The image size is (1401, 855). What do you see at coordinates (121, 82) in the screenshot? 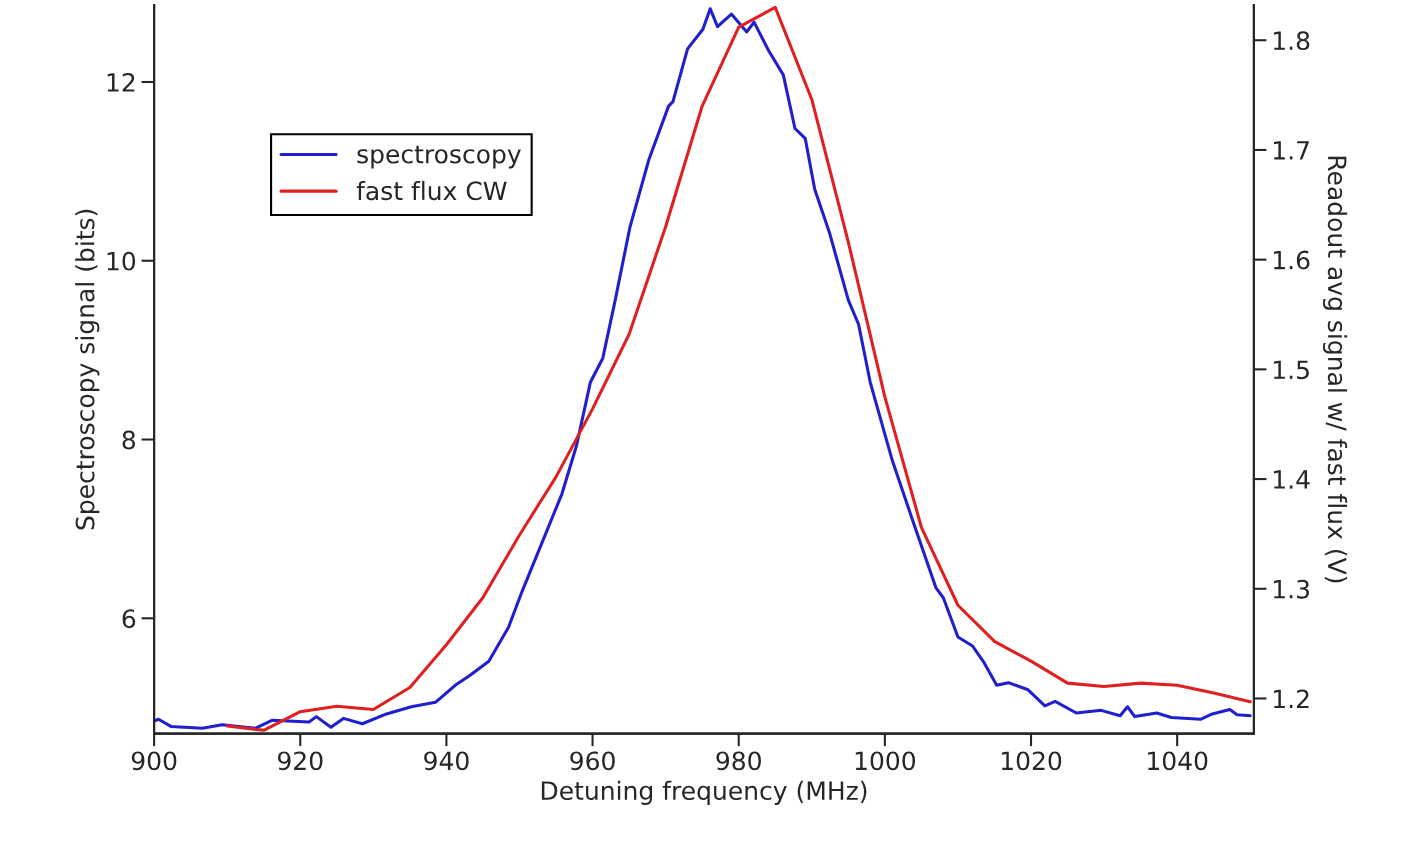
I see `y-tick-label: 12` at bounding box center [121, 82].